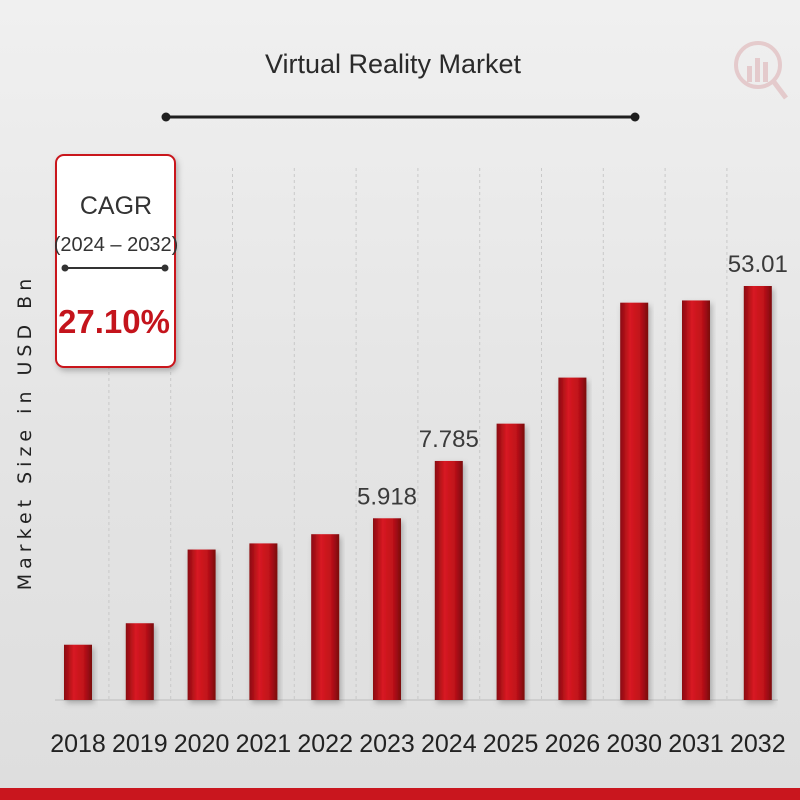 The image size is (800, 800). Describe the element at coordinates (202, 744) in the screenshot. I see `x-tick-label: 2020` at that location.